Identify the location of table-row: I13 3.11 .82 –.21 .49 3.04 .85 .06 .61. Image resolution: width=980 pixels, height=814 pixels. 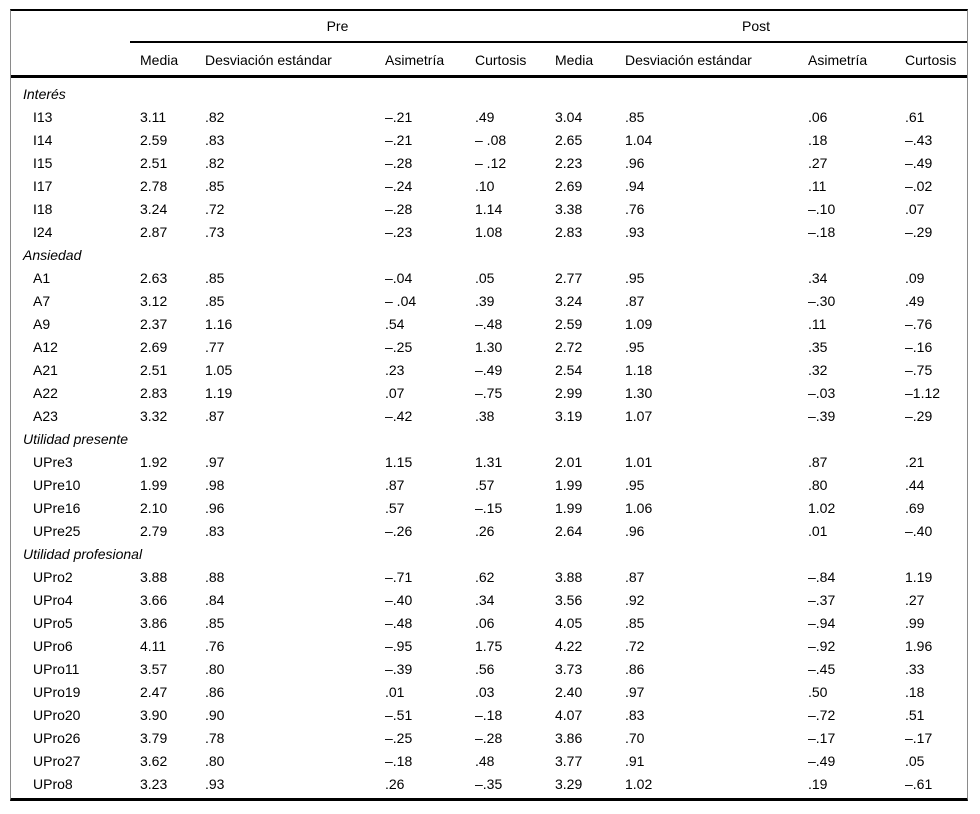
(489, 117).